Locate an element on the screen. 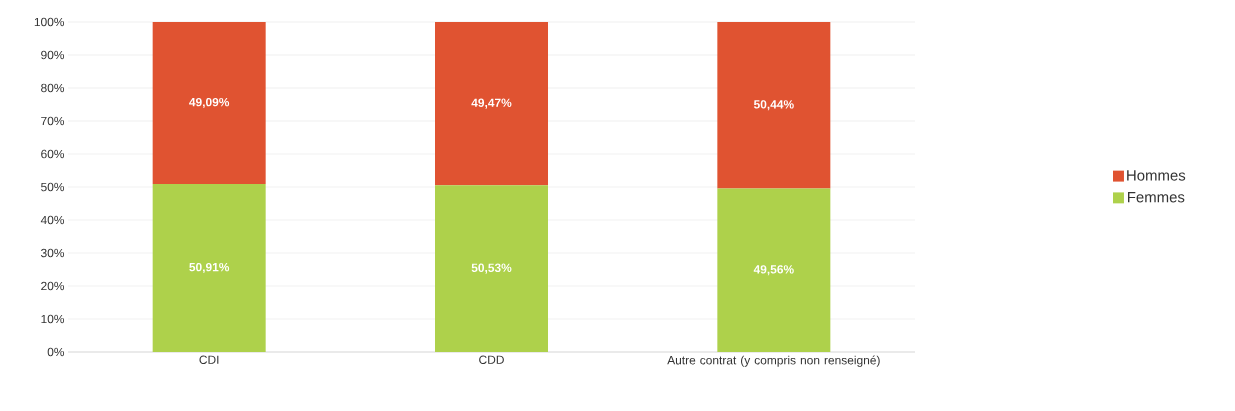  legend-label: Femmes is located at coordinates (1156, 197).